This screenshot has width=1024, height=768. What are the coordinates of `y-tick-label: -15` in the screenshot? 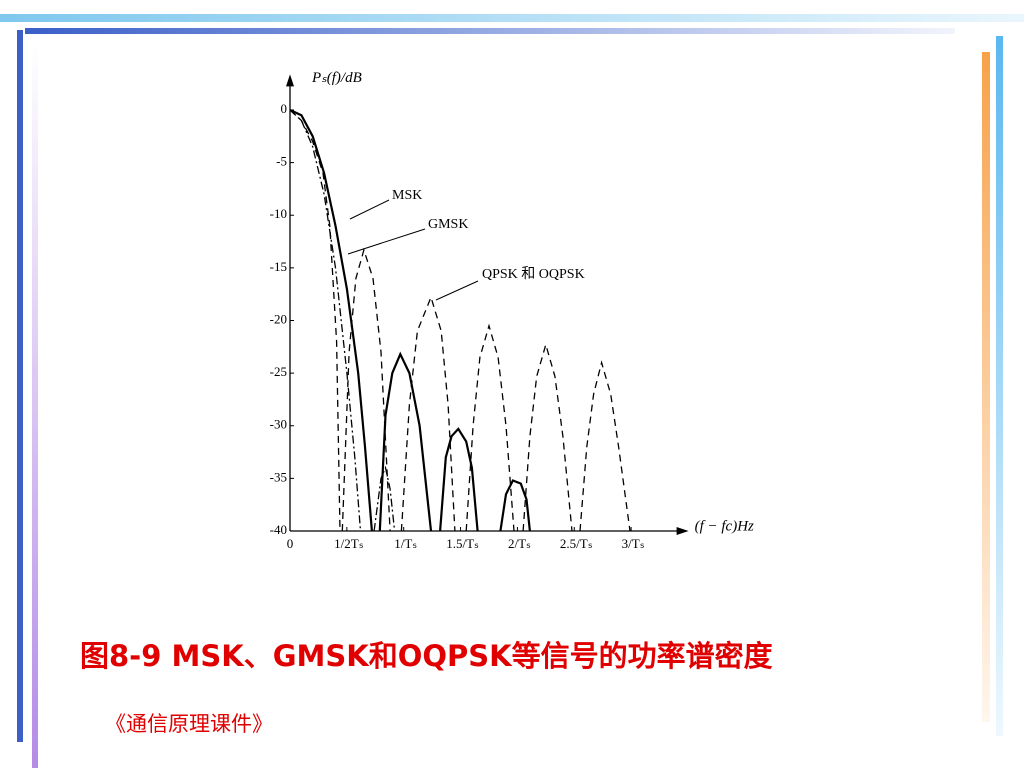 It's located at (278, 266).